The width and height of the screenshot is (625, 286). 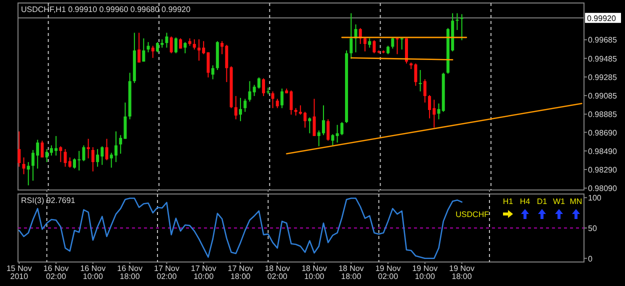 What do you see at coordinates (603, 40) in the screenshot?
I see `y-tick-label: 0.99685` at bounding box center [603, 40].